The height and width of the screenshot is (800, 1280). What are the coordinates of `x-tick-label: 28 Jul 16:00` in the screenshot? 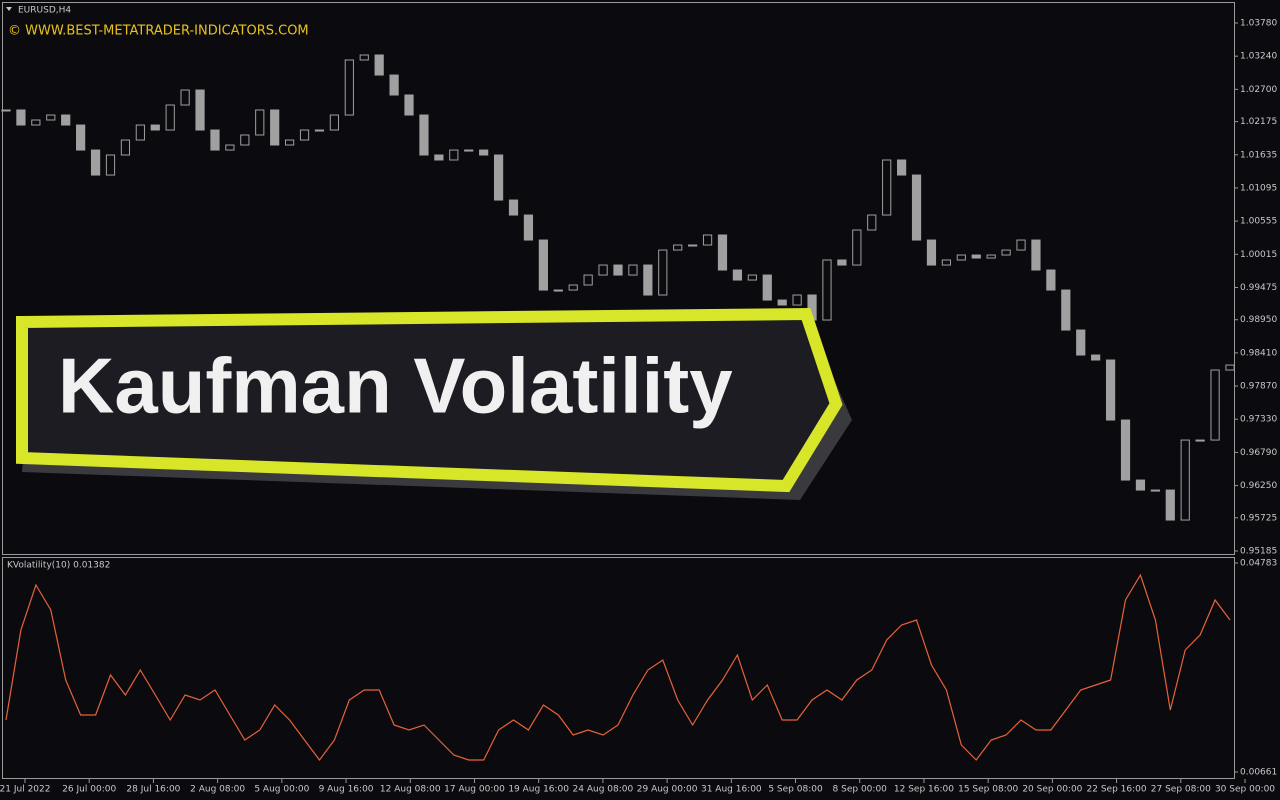 It's located at (153, 790).